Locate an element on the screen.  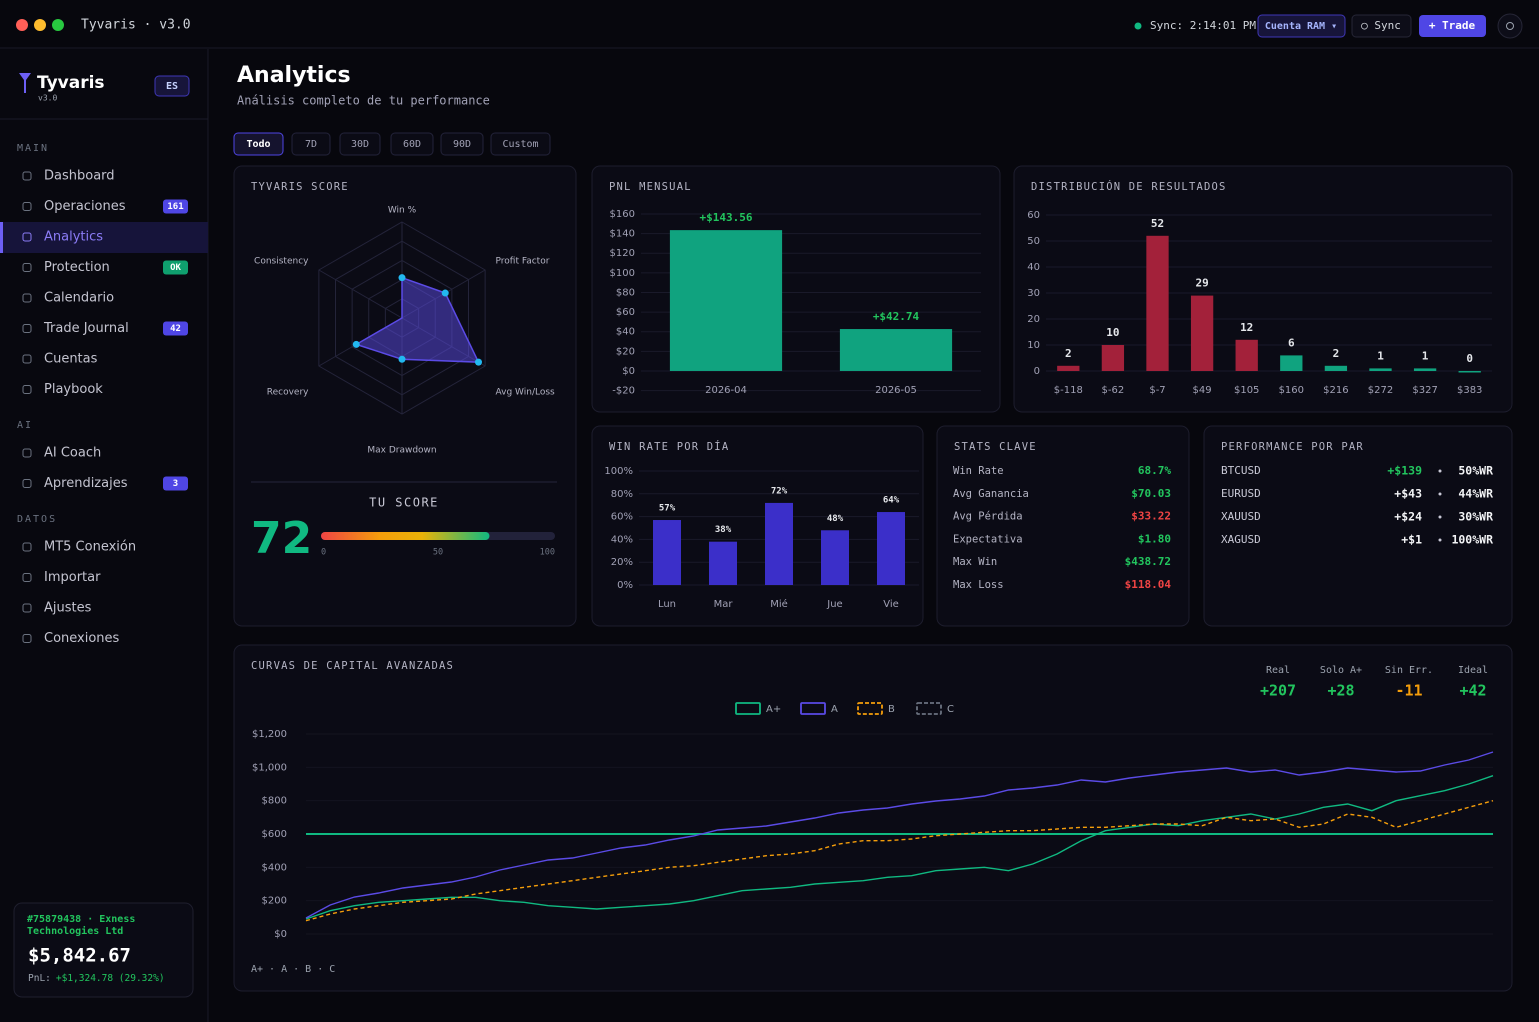
nav-item: Ajustes is located at coordinates (68, 608).